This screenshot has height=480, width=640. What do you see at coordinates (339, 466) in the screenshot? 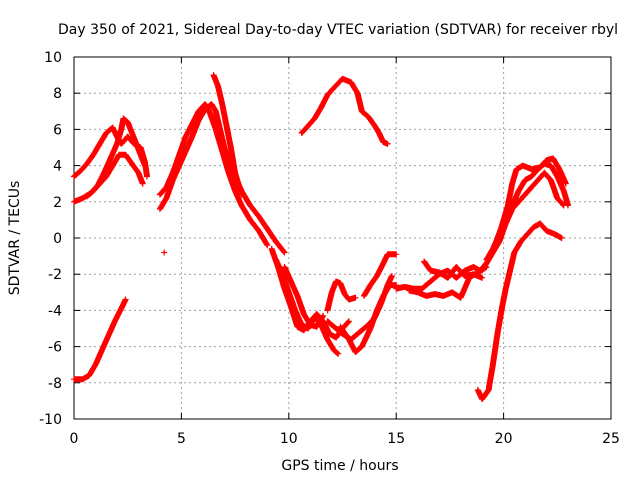
I see `x-axis-title: GPS time / hours` at bounding box center [339, 466].